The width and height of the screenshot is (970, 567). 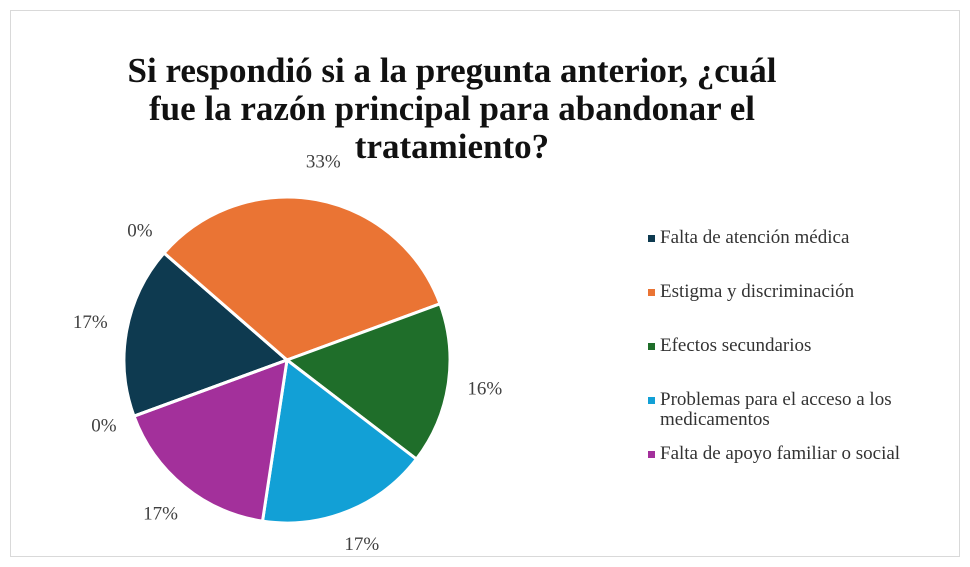 What do you see at coordinates (757, 291) in the screenshot?
I see `legend-label: Estigma y discriminación` at bounding box center [757, 291].